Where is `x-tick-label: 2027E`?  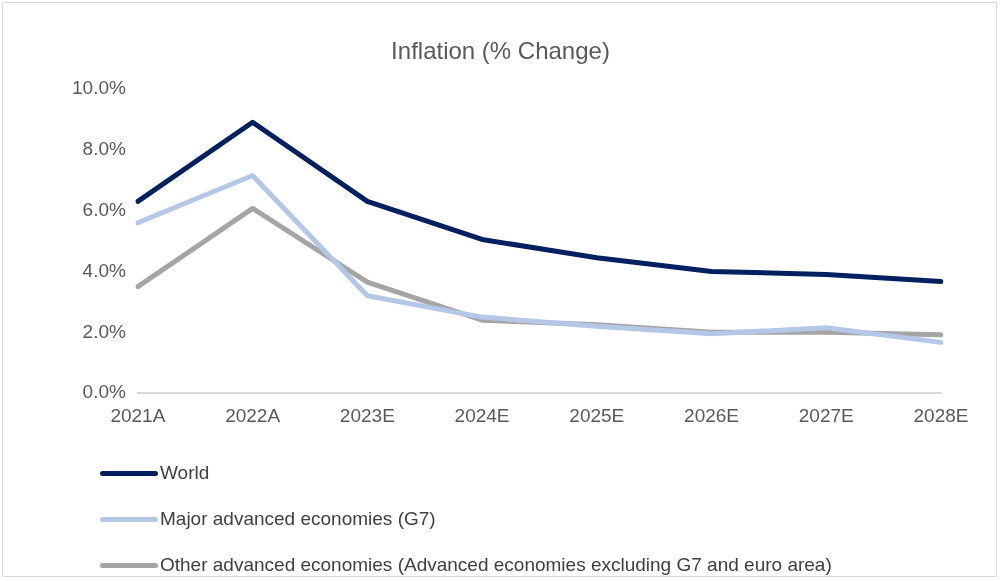
x-tick-label: 2027E is located at coordinates (826, 415).